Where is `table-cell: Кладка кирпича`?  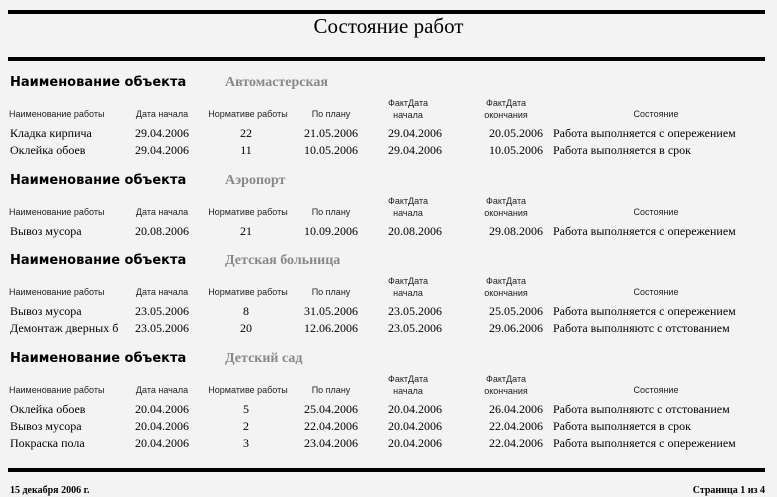 table-cell: Кладка кирпича is located at coordinates (51, 133).